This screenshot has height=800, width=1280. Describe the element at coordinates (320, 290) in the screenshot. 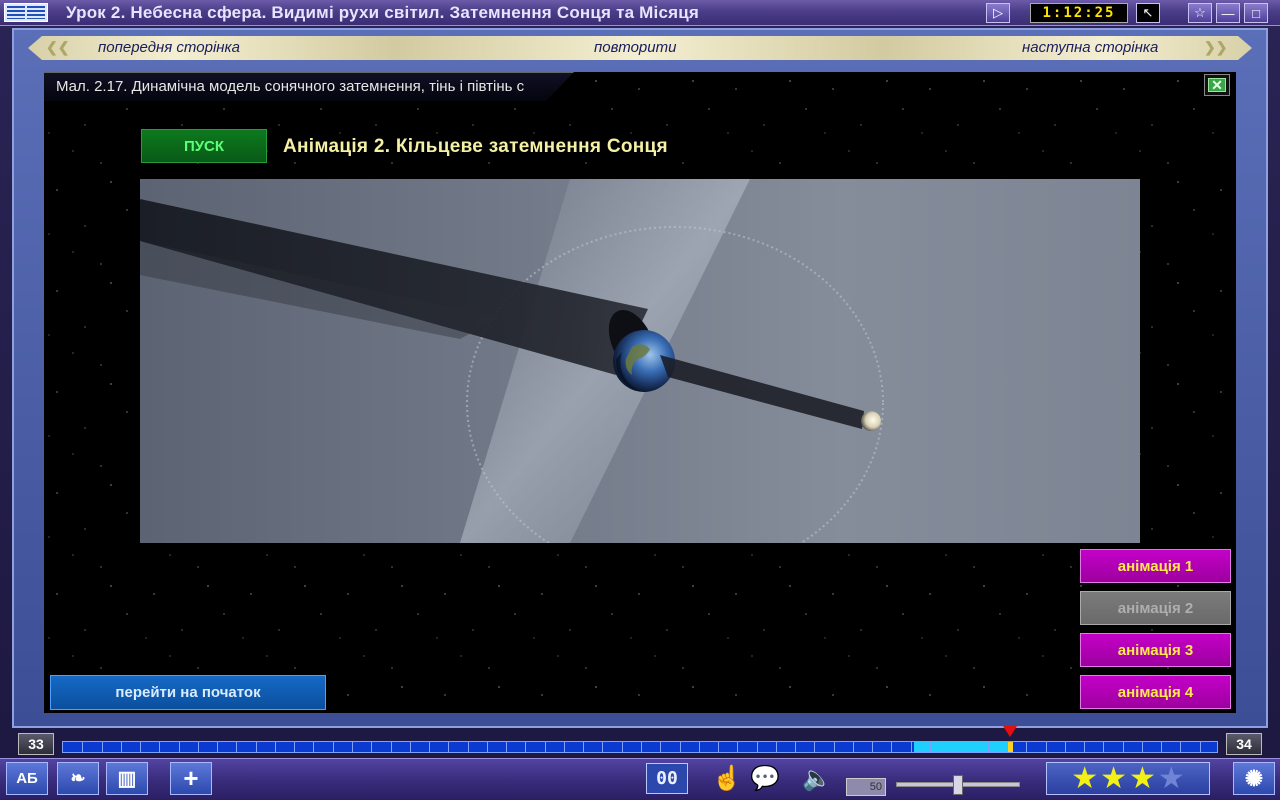

I see `penumbra-shadow` at that location.